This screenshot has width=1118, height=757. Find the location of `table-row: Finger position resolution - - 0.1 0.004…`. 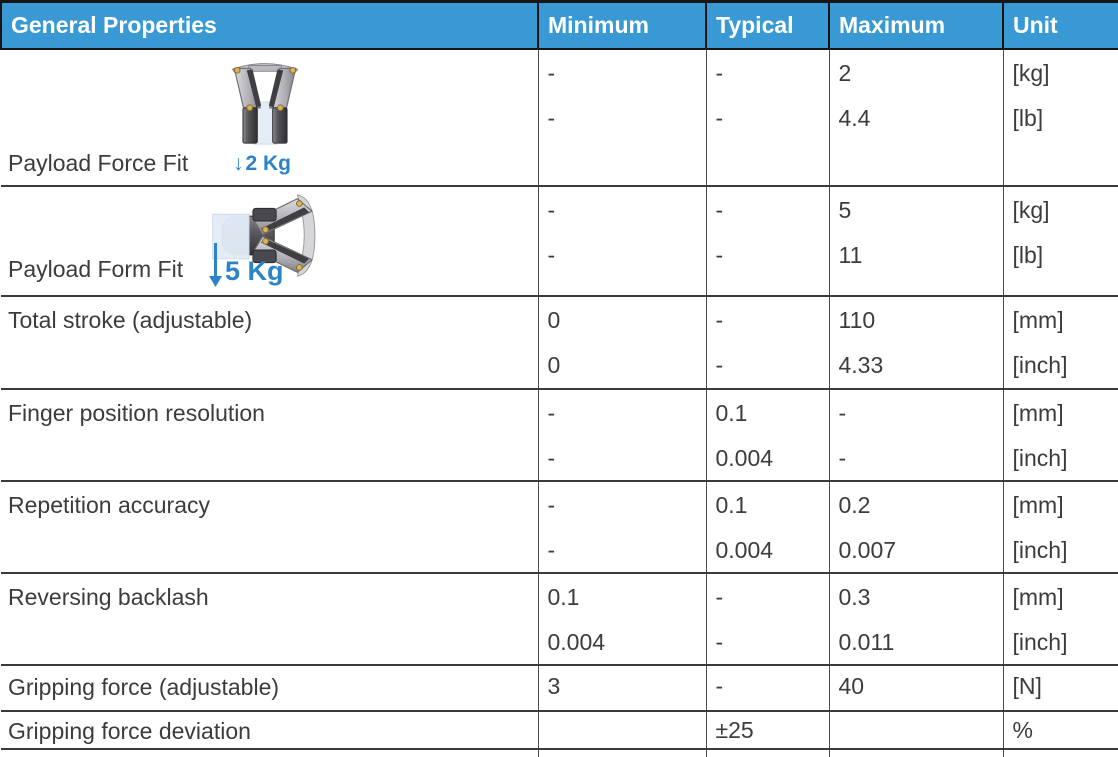

table-row: Finger position resolution - - 0.1 0.004… is located at coordinates (559, 435).